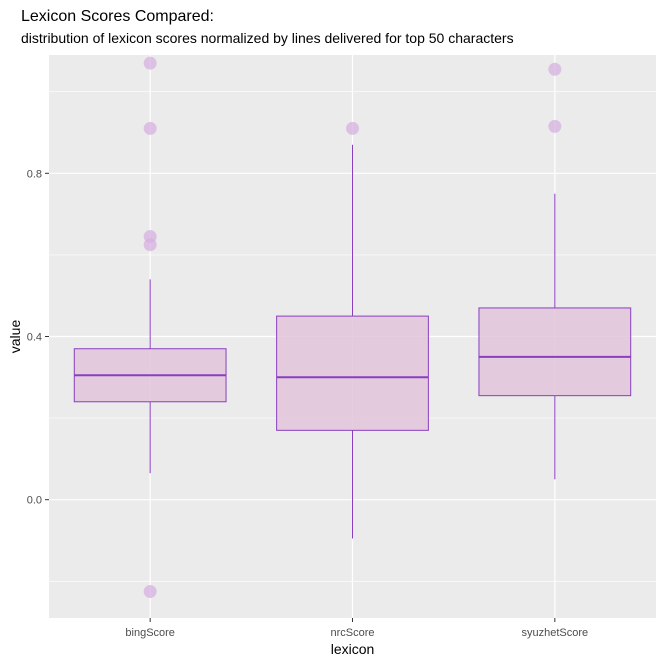 The image size is (664, 664). Describe the element at coordinates (34, 501) in the screenshot. I see `y-tick-label: 0.0` at that location.